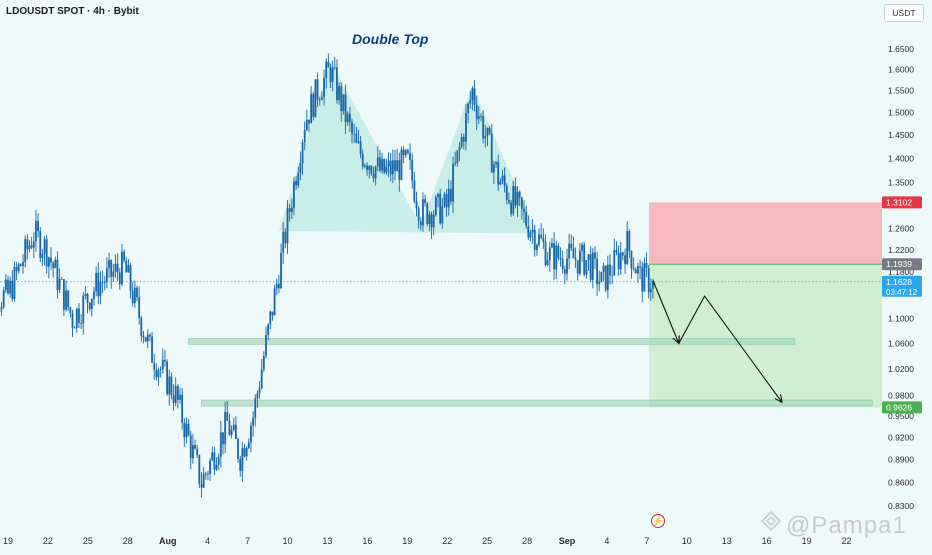 Image resolution: width=932 pixels, height=555 pixels. I want to click on currency-selector: USDT, so click(904, 13).